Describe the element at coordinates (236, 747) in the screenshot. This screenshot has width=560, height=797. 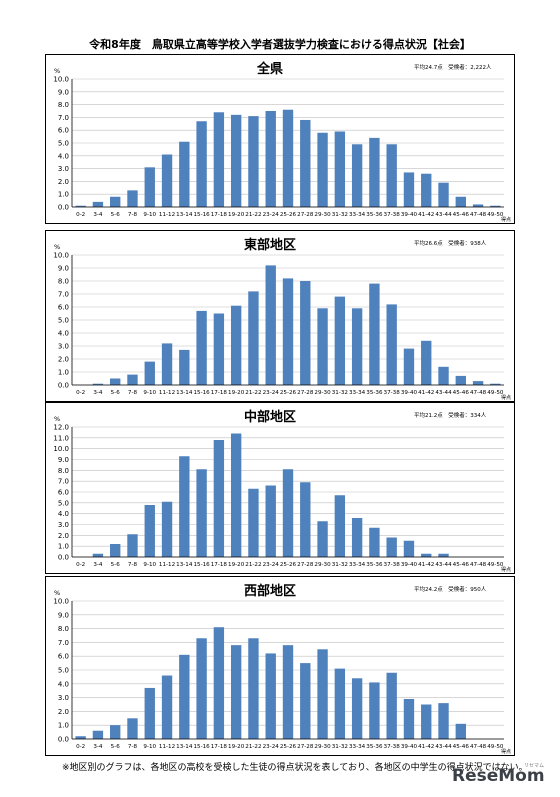
I see `x-tick-label: 19-20` at that location.